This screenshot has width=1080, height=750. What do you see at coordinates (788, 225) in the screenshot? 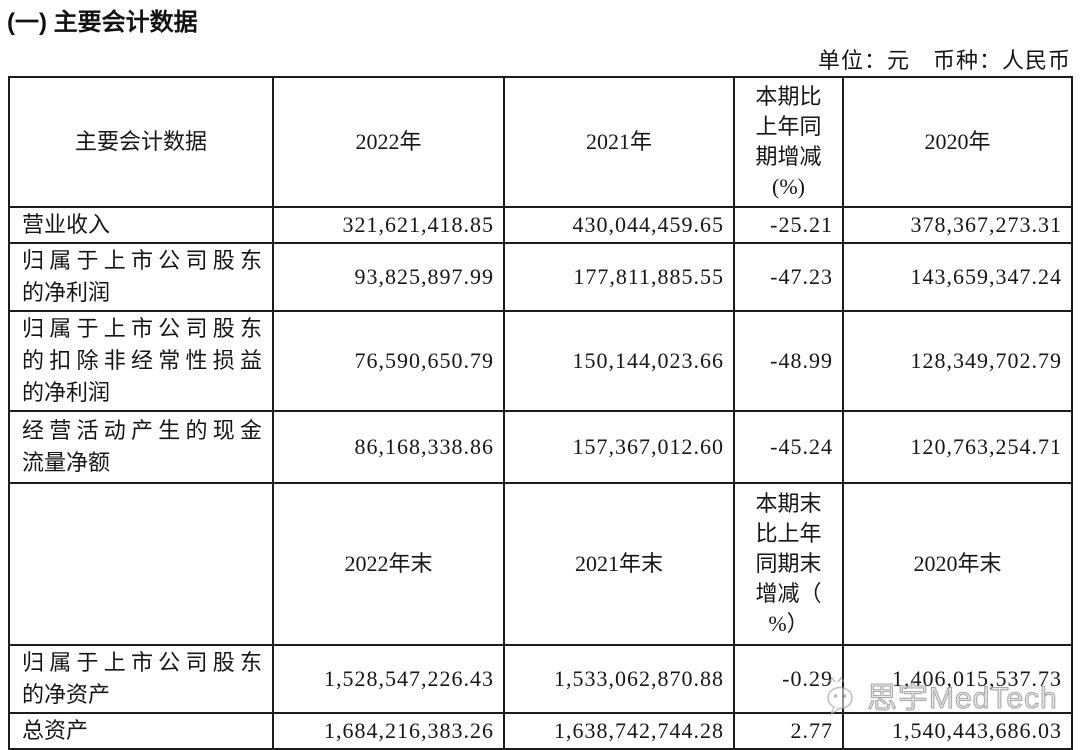
I see `value-cell: -25.21` at bounding box center [788, 225].